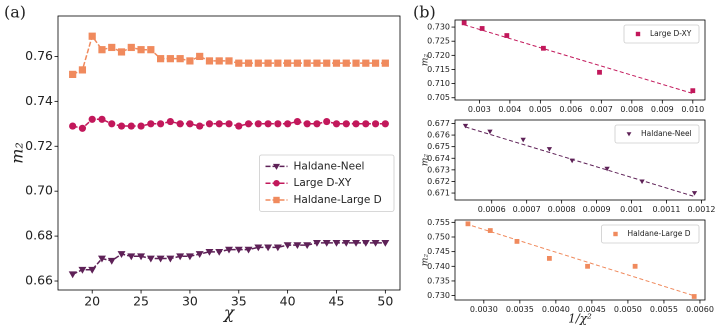 The width and height of the screenshot is (716, 328). Describe the element at coordinates (509, 109) in the screenshot. I see `x-tick-label: 0.004` at that location.